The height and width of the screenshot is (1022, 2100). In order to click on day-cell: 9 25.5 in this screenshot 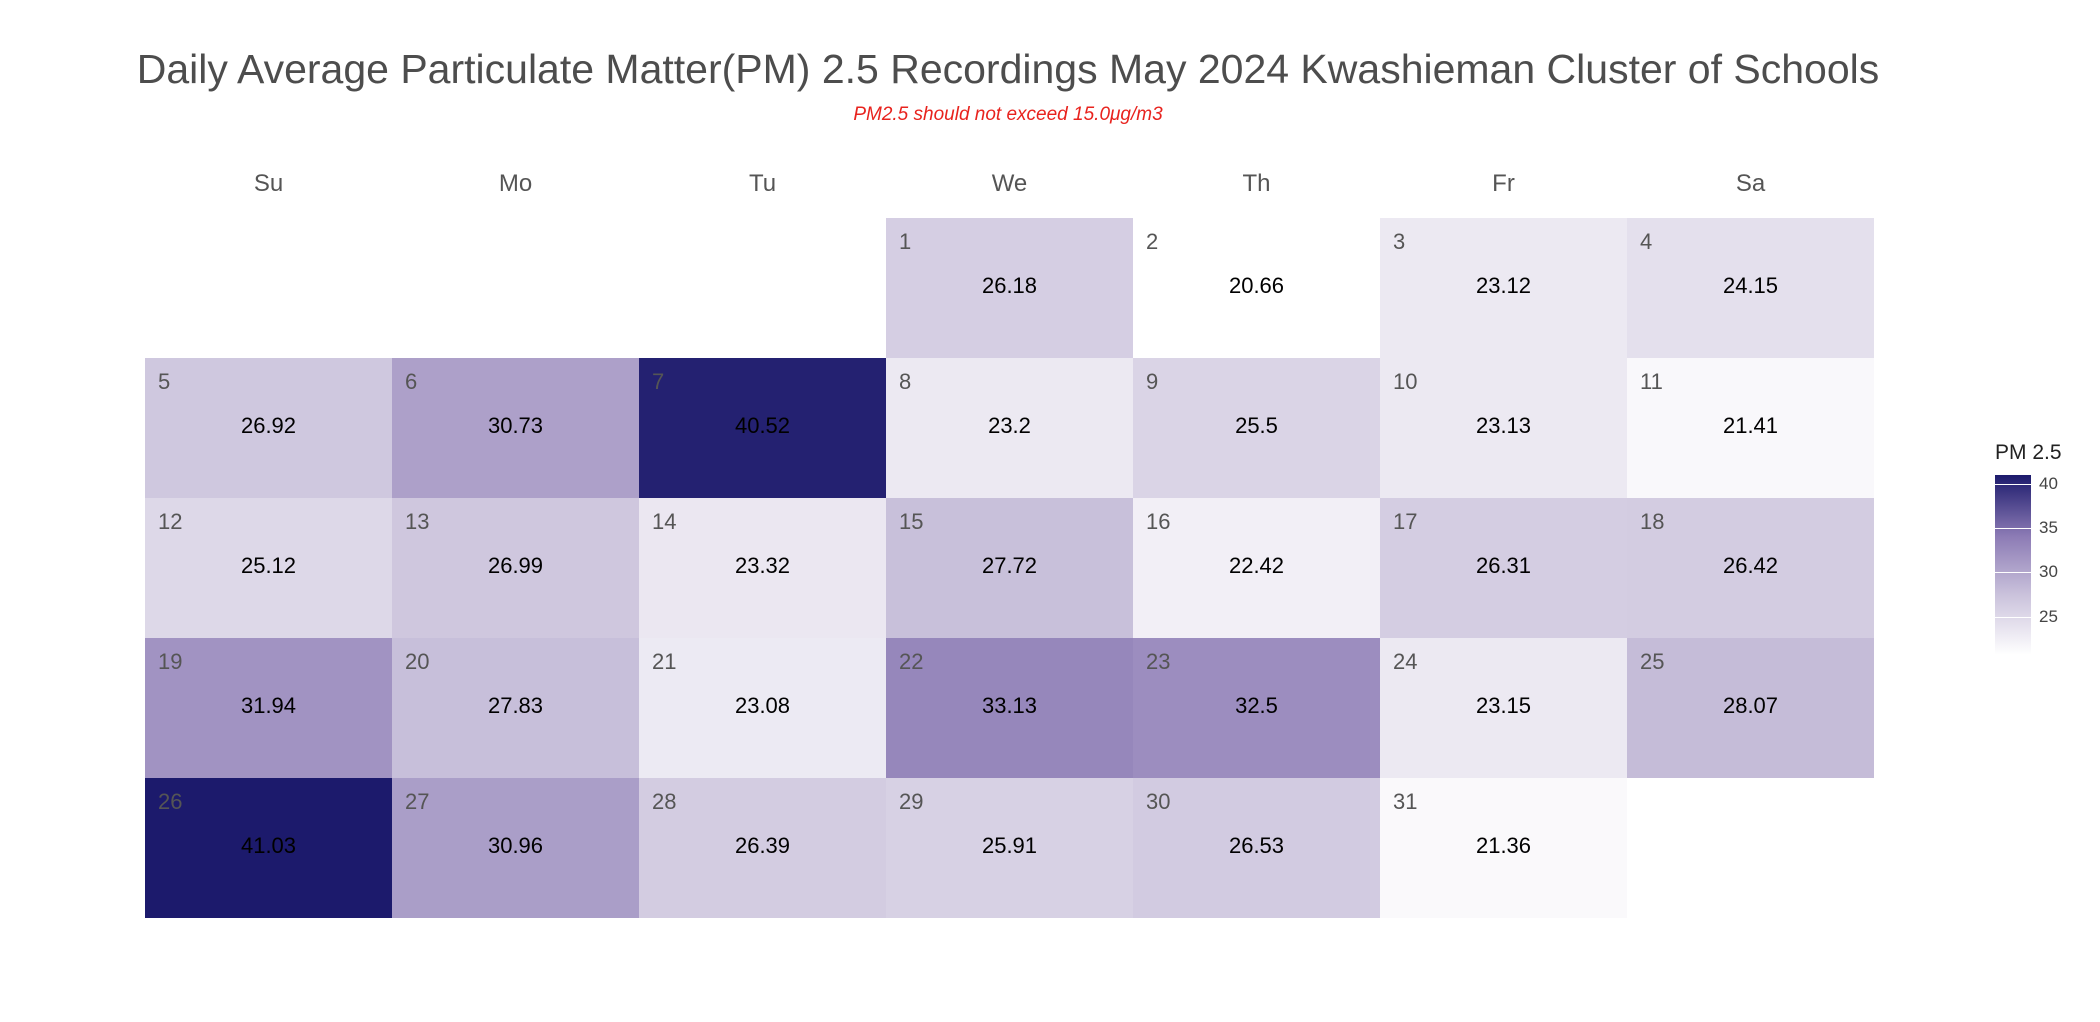, I will do `click(1256, 428)`.